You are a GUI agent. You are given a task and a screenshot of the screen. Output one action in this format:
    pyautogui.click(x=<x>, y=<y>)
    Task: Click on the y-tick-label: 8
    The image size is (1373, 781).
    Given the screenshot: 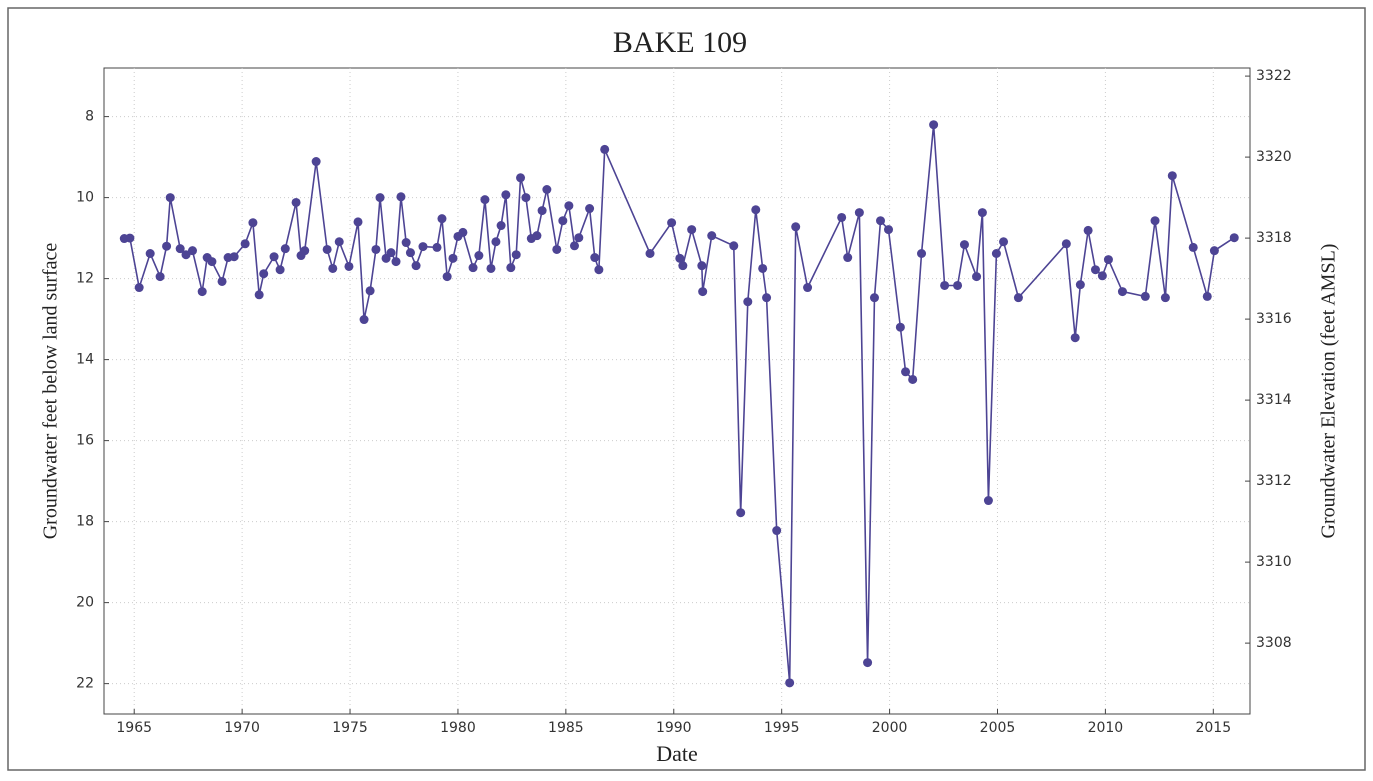 What is the action you would take?
    pyautogui.click(x=89, y=117)
    